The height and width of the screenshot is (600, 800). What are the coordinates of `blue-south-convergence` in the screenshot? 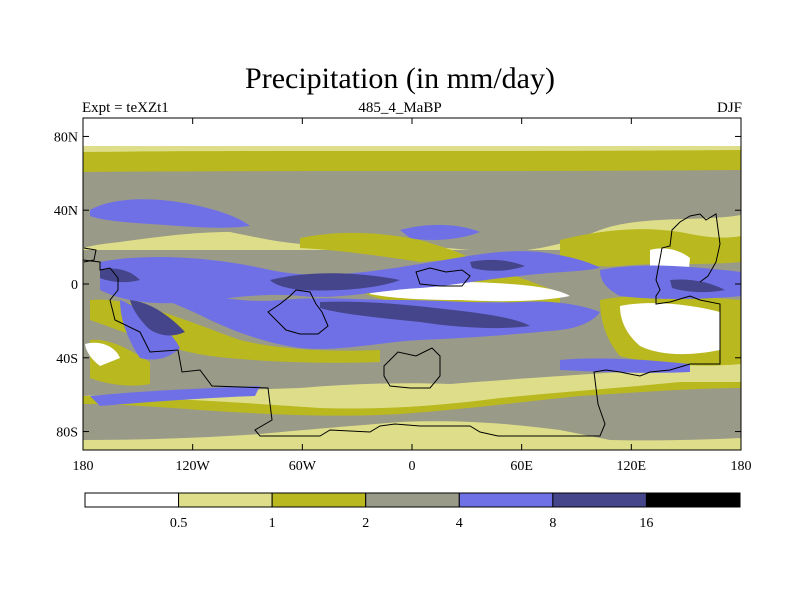 It's located at (350, 314).